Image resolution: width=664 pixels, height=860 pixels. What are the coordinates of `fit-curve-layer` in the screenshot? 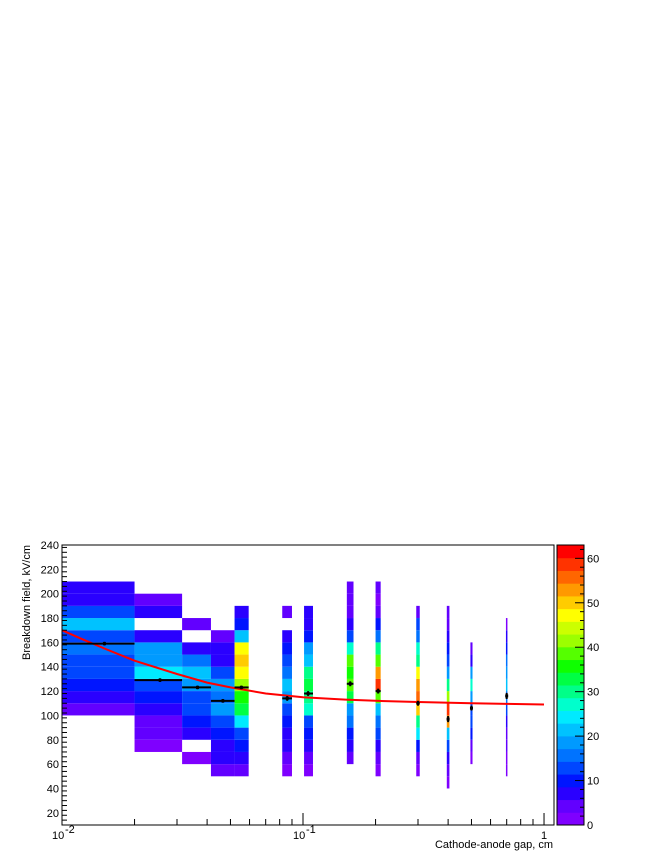 It's located at (303, 667).